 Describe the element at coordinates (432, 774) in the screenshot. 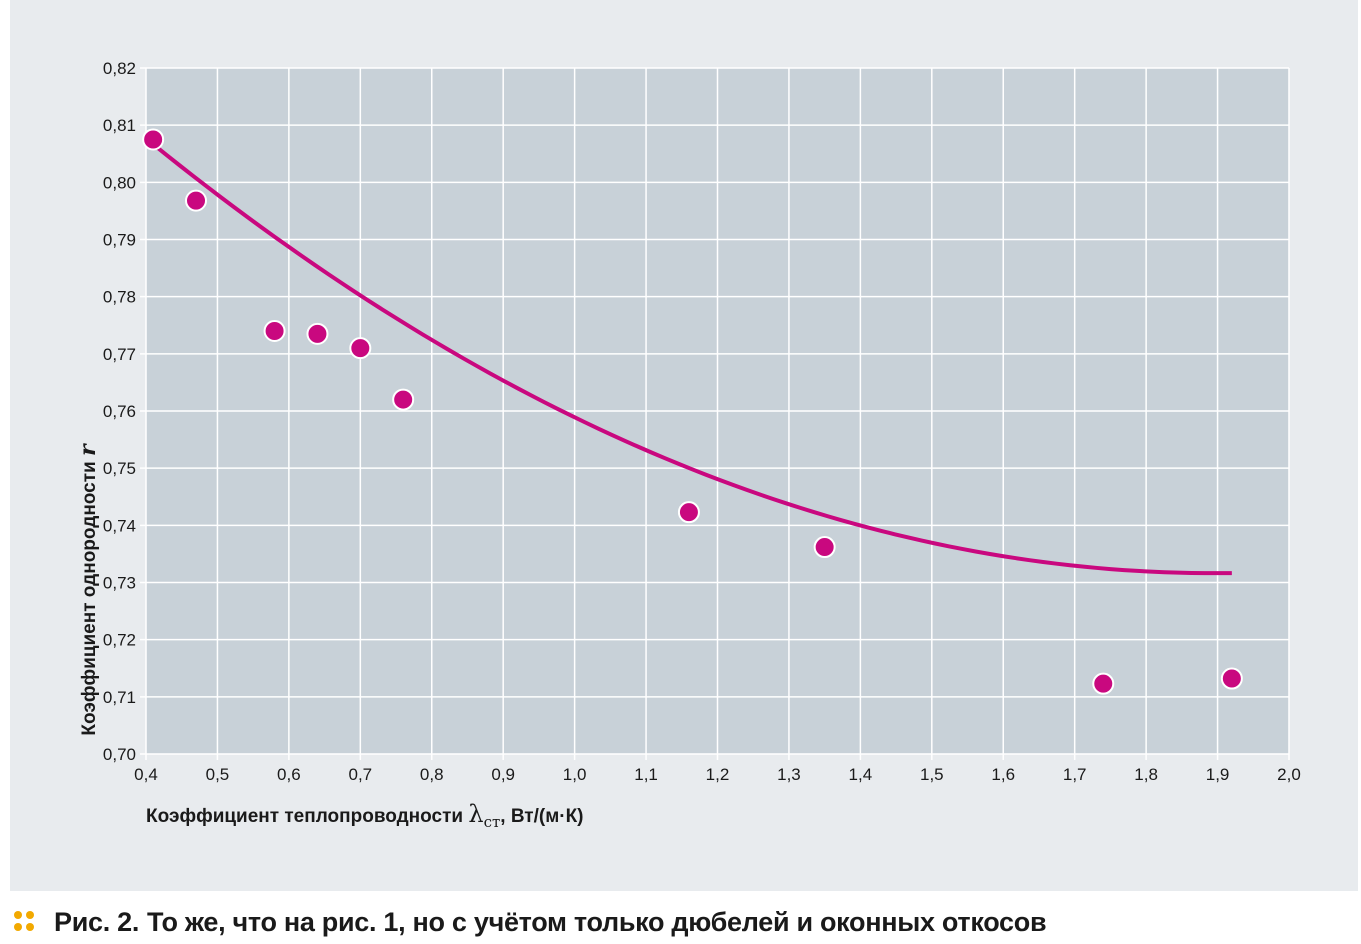

I see `x-tick-label: 0,8` at that location.